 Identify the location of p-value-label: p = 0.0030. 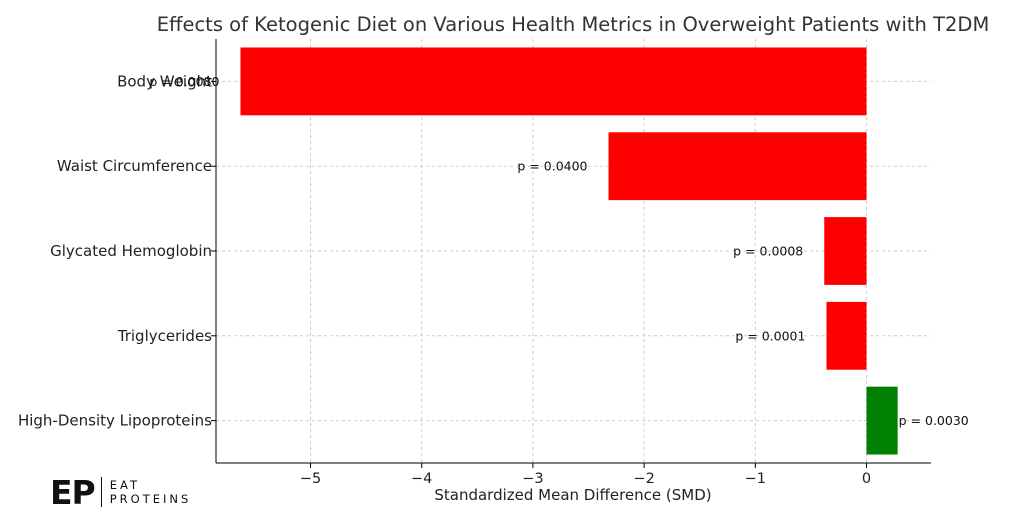
(934, 420).